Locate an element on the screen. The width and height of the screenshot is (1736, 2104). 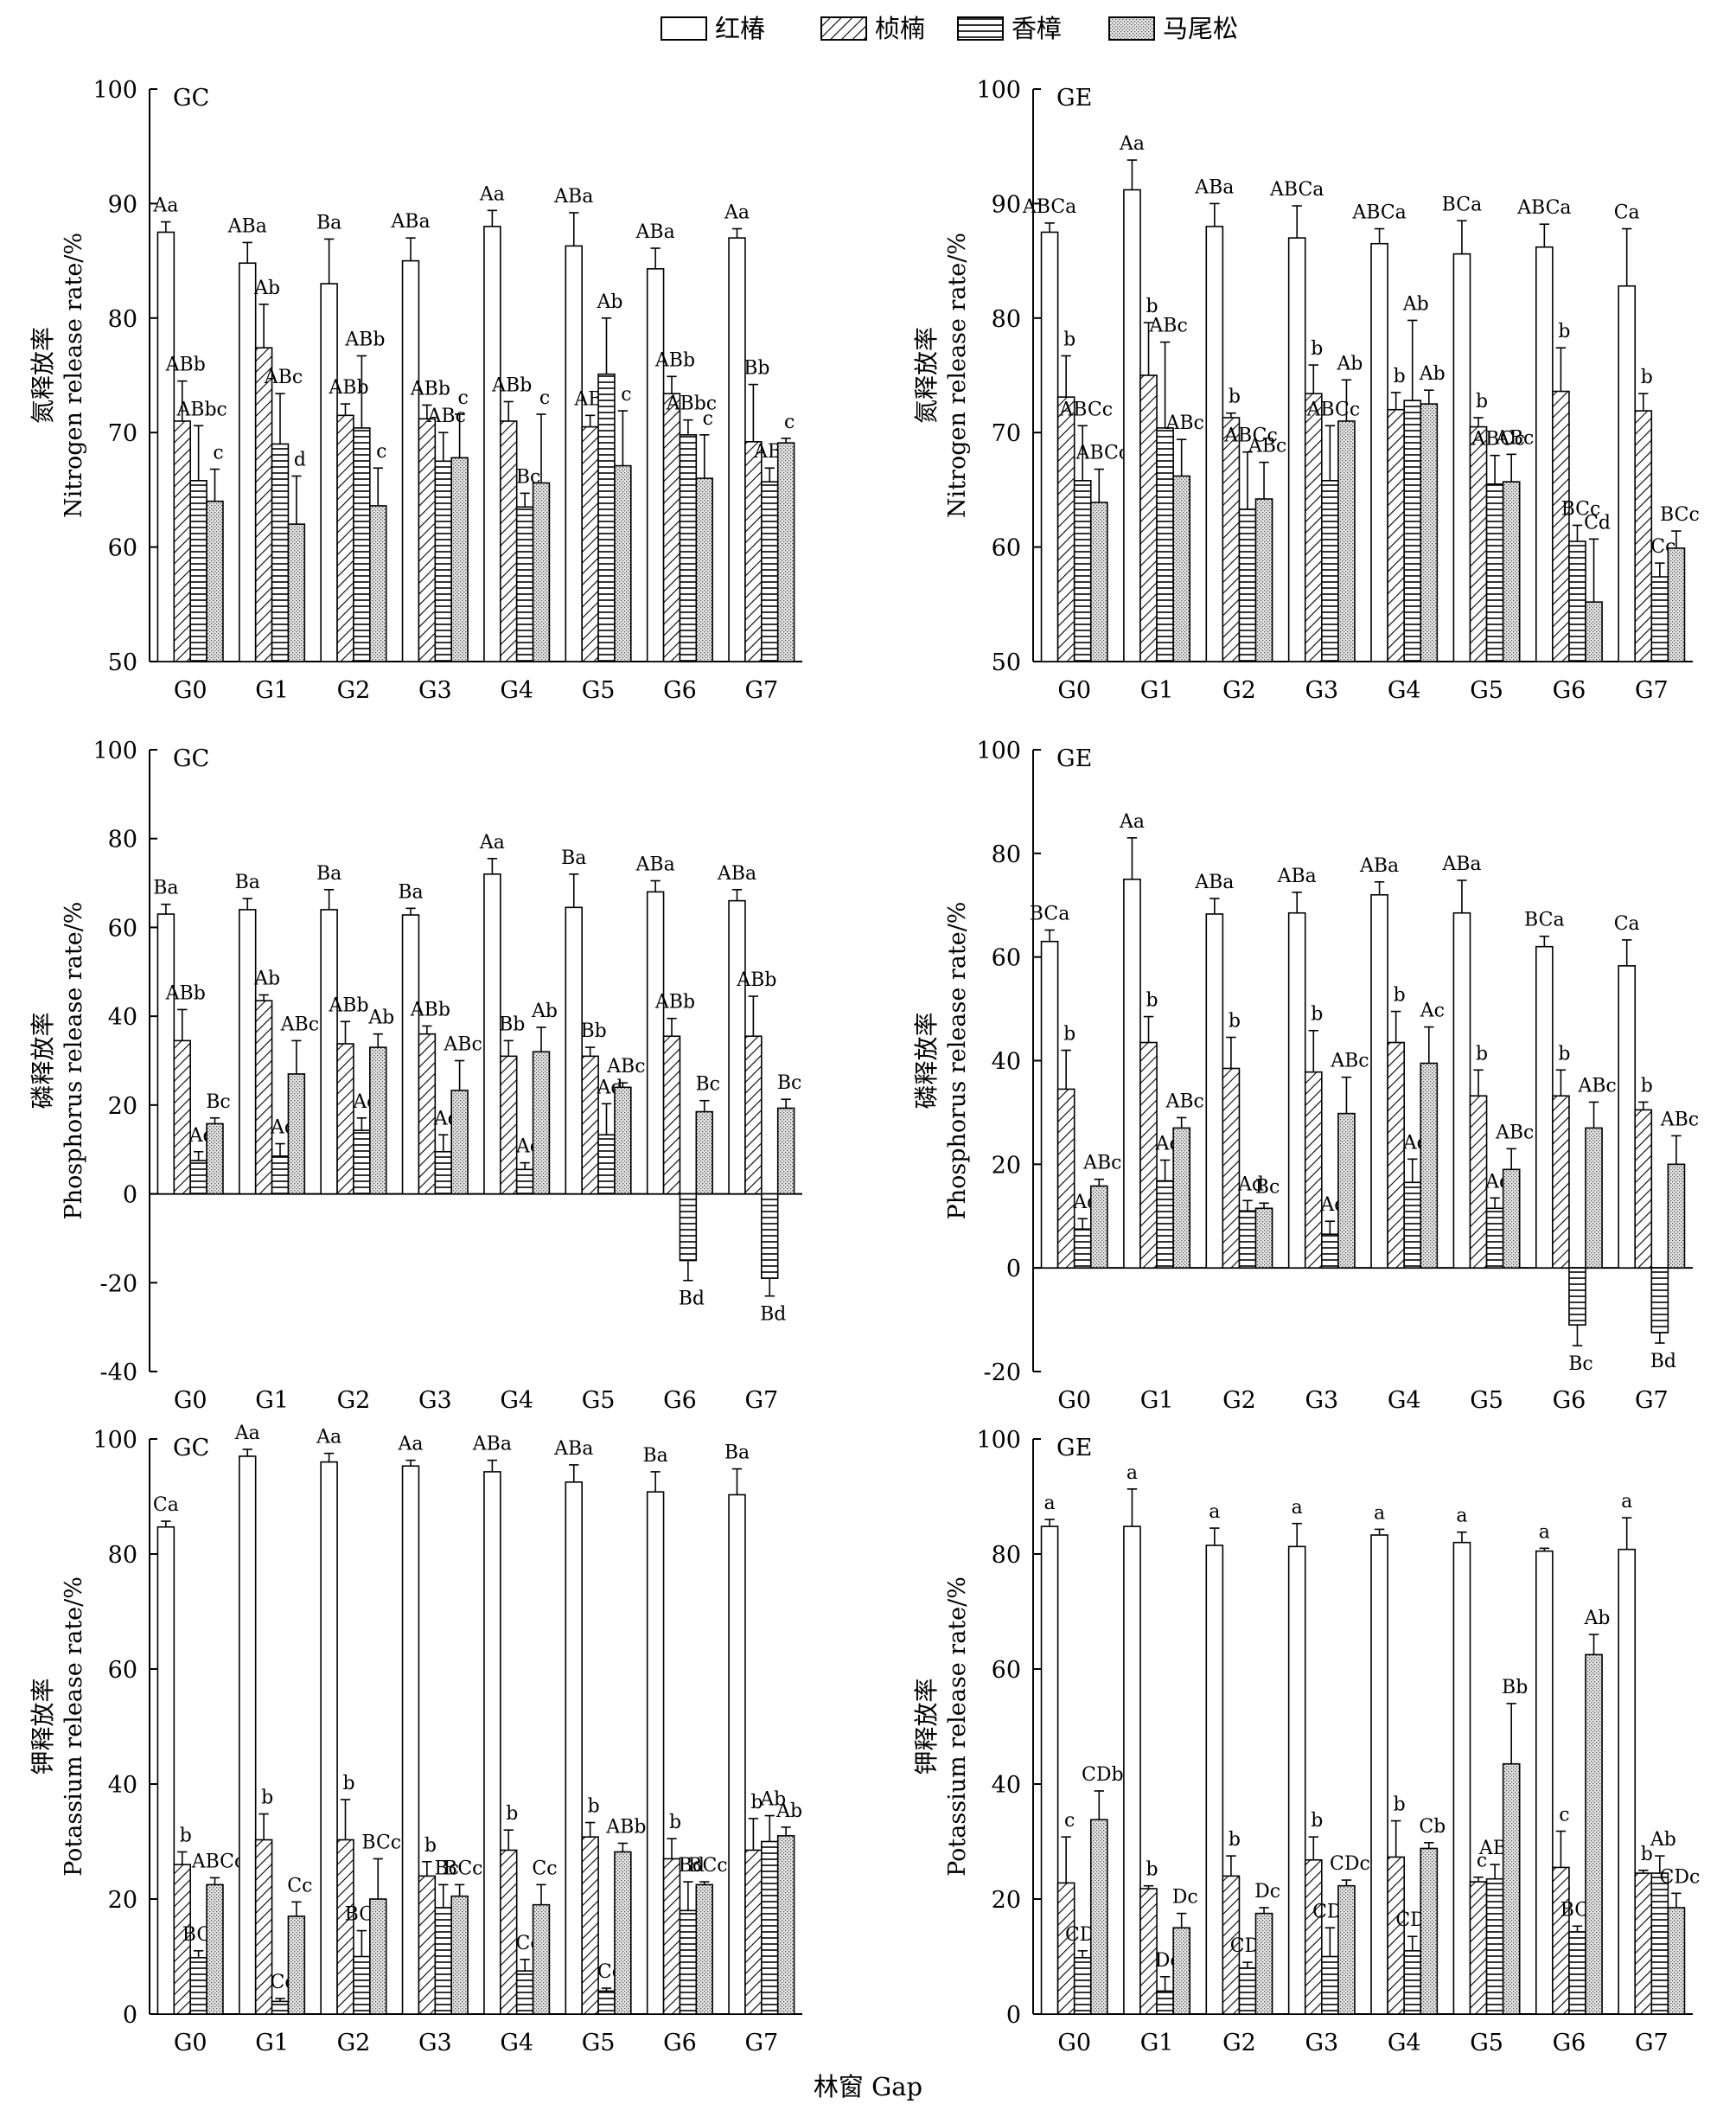
panel-label: GE is located at coordinates (1074, 98).